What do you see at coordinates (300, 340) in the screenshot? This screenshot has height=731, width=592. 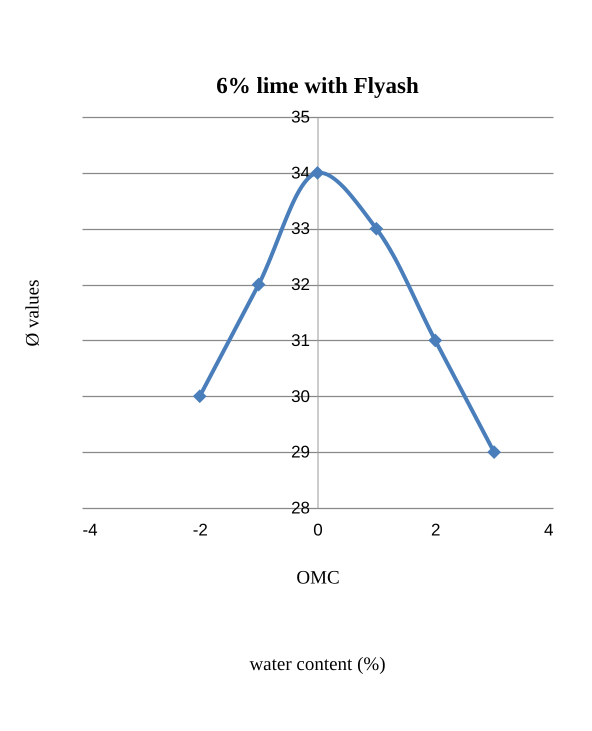 I see `y-tick-label: 31` at bounding box center [300, 340].